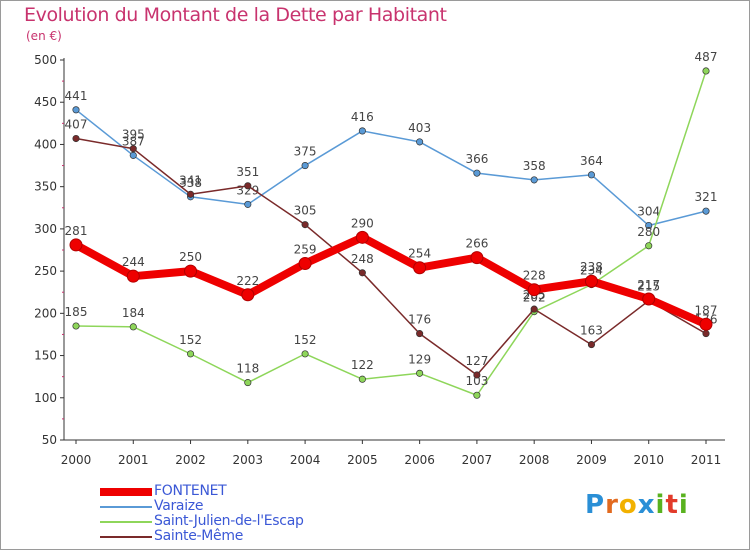 The height and width of the screenshot is (550, 750). Describe the element at coordinates (595, 505) in the screenshot. I see `logo-letter: P` at that location.